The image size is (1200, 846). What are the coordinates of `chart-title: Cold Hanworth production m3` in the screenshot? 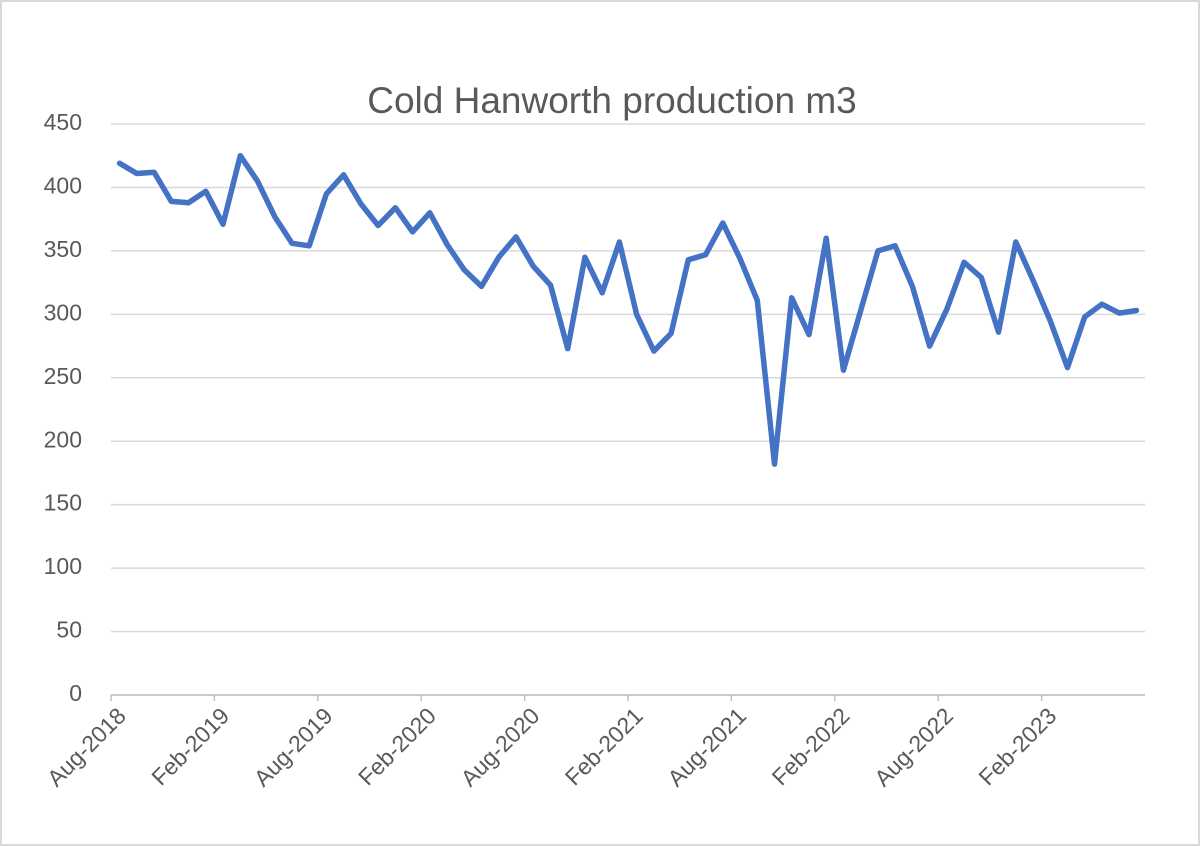 It's located at (611, 100).